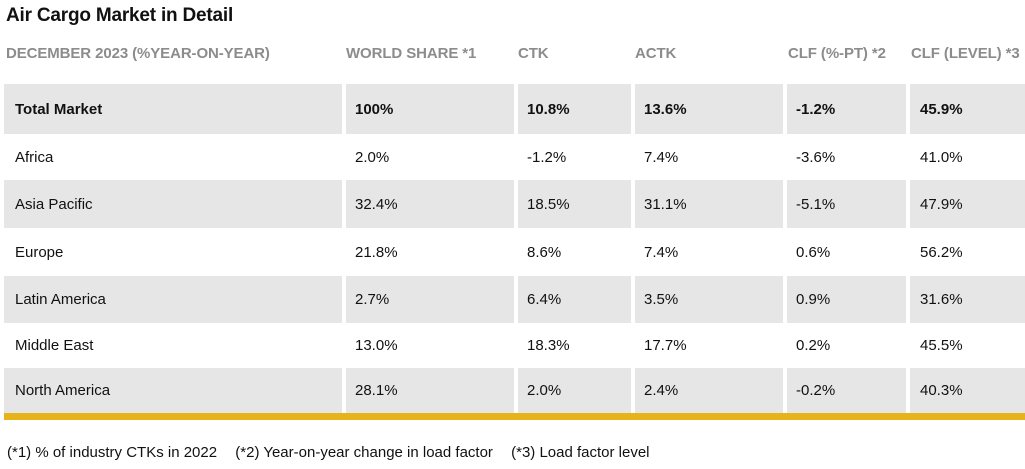  Describe the element at coordinates (39, 252) in the screenshot. I see `region-cell: Europe` at that location.